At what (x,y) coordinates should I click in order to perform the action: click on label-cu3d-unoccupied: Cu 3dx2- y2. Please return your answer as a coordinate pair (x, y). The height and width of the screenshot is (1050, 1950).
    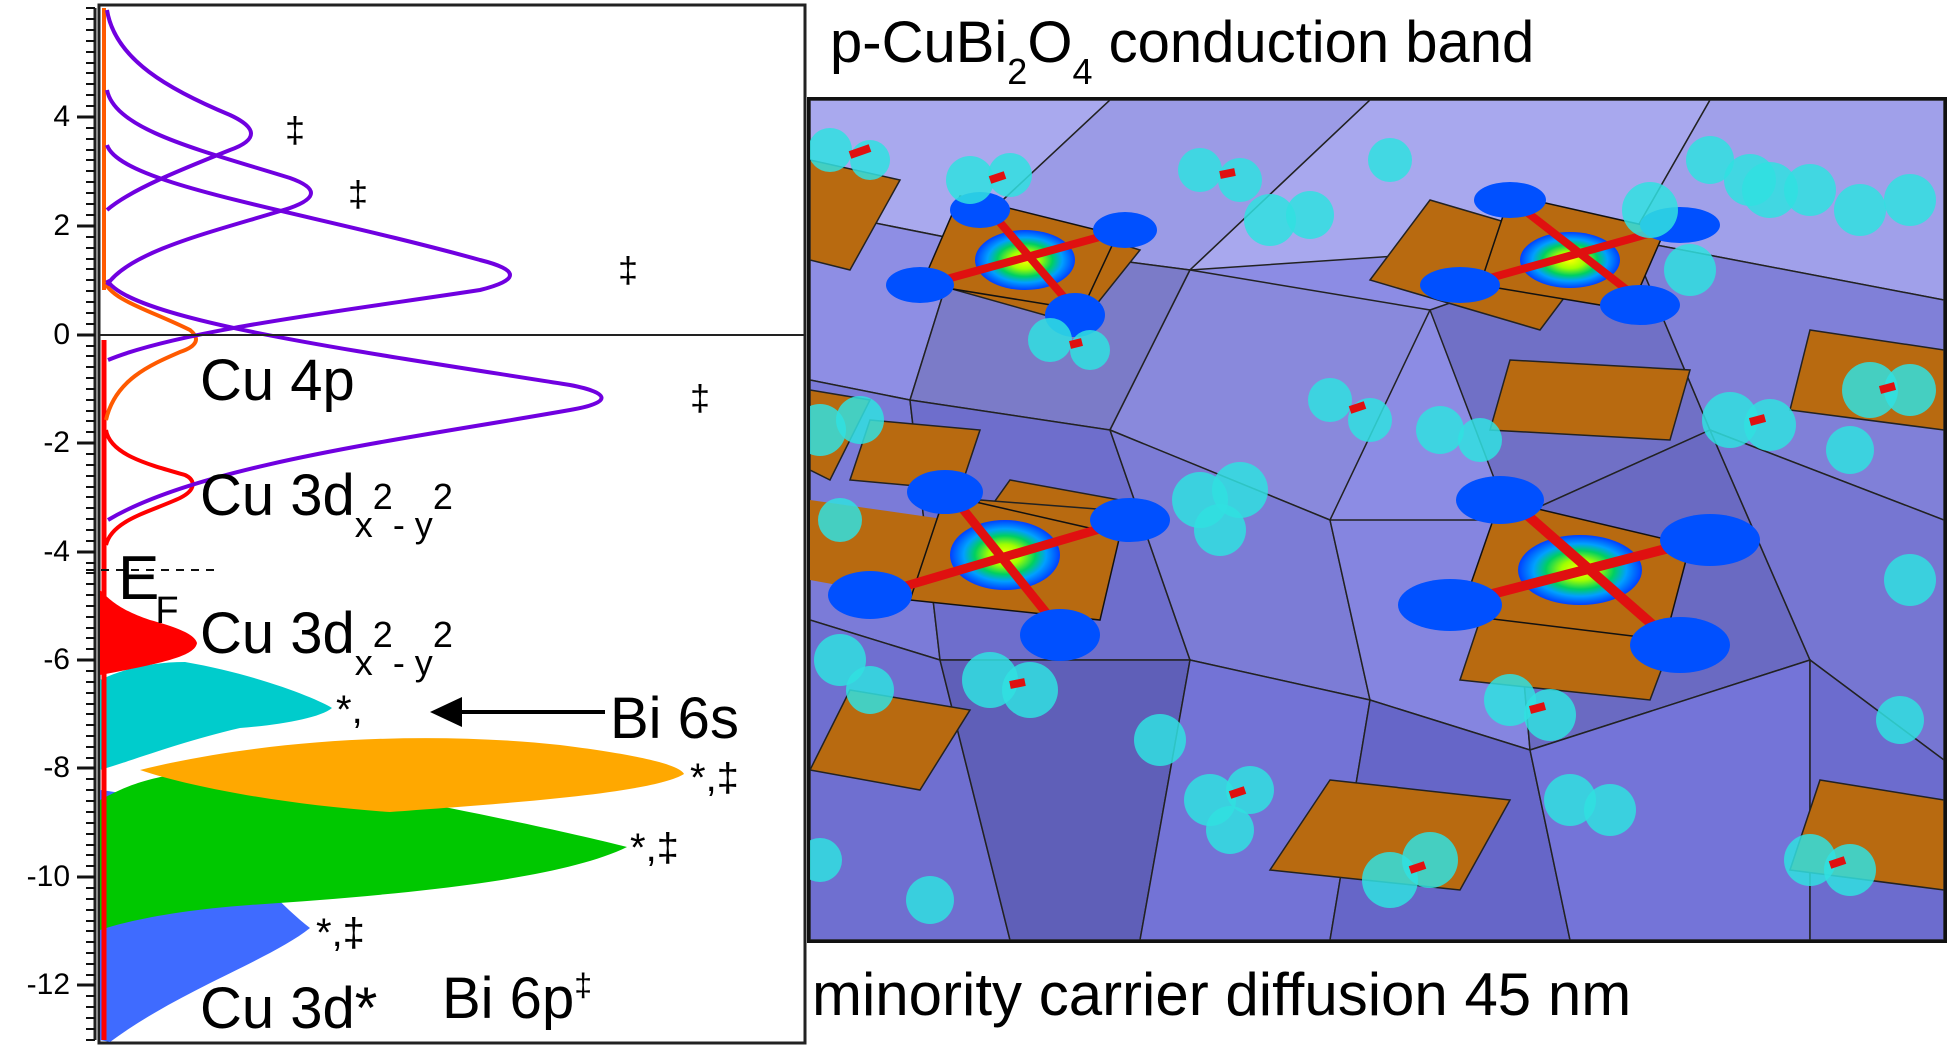
    Looking at the image, I should click on (326, 505).